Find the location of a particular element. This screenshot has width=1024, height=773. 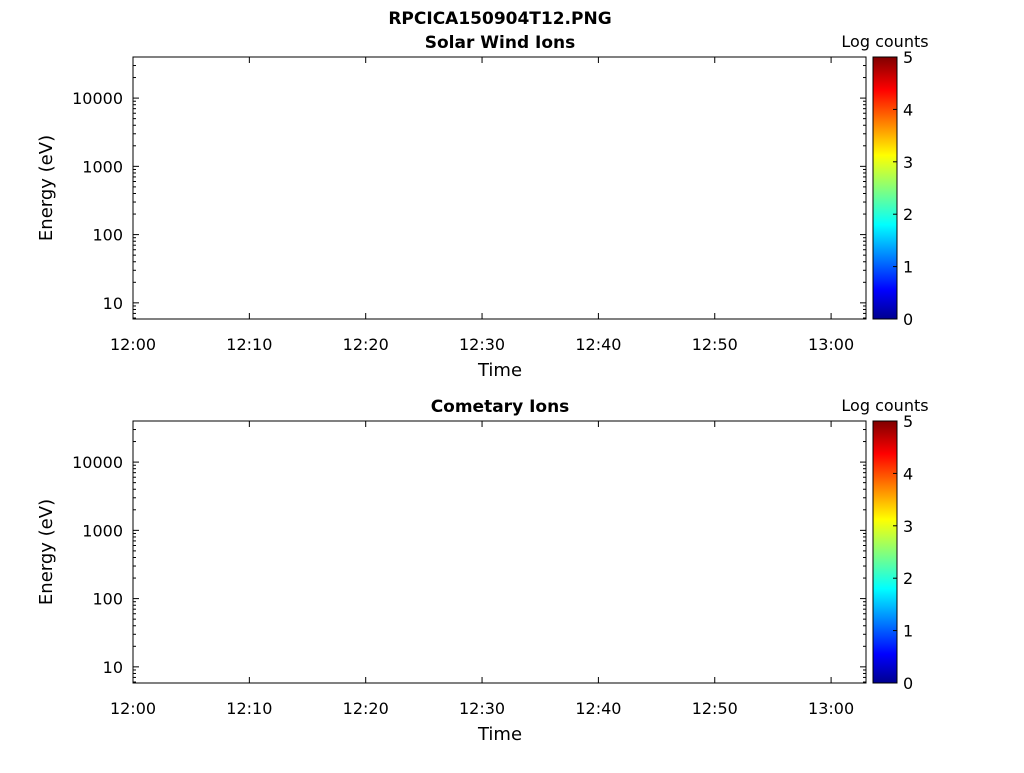

panel-title: Cometary Ions is located at coordinates (500, 407).